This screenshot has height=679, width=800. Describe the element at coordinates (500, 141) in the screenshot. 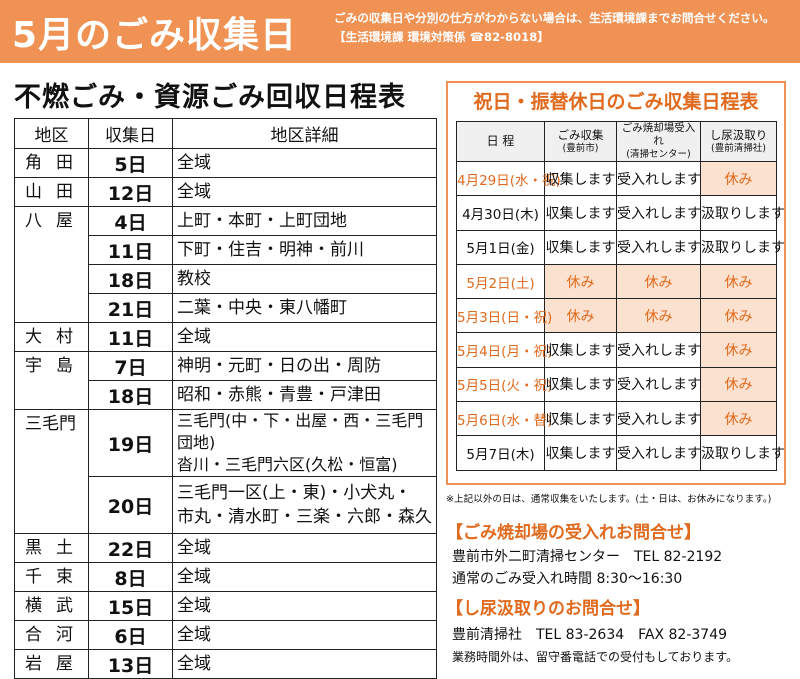

I see `header-date: 日 程` at that location.